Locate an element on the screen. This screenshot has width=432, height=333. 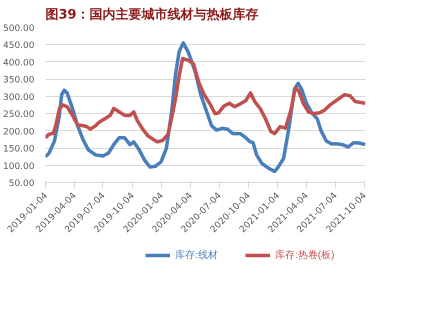
legend-label: 库存:线材 is located at coordinates (196, 255).